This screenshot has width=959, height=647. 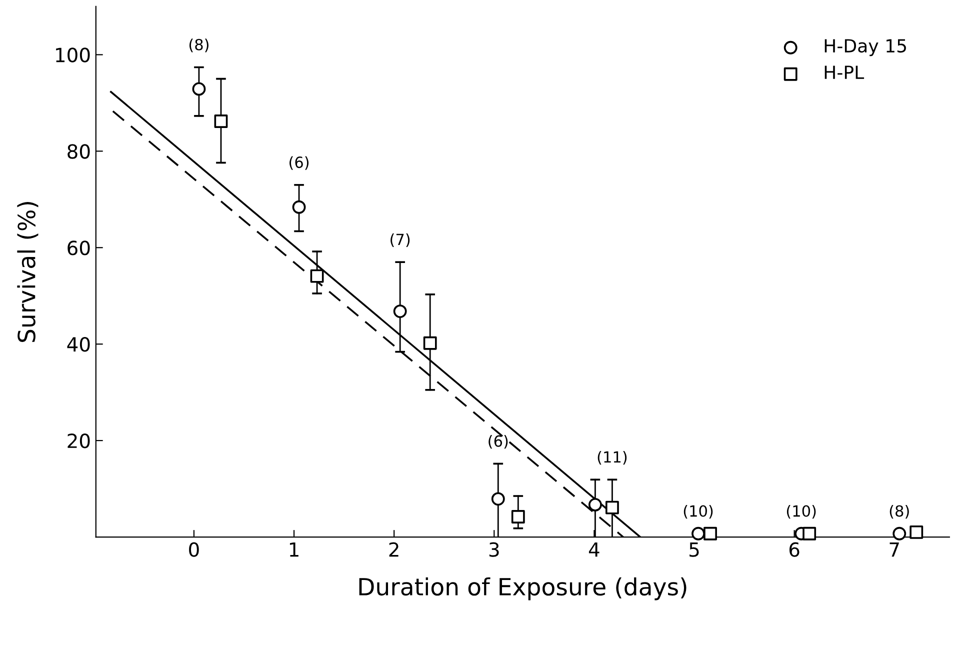 What do you see at coordinates (294, 549) in the screenshot?
I see `x-tick-label: 1` at bounding box center [294, 549].